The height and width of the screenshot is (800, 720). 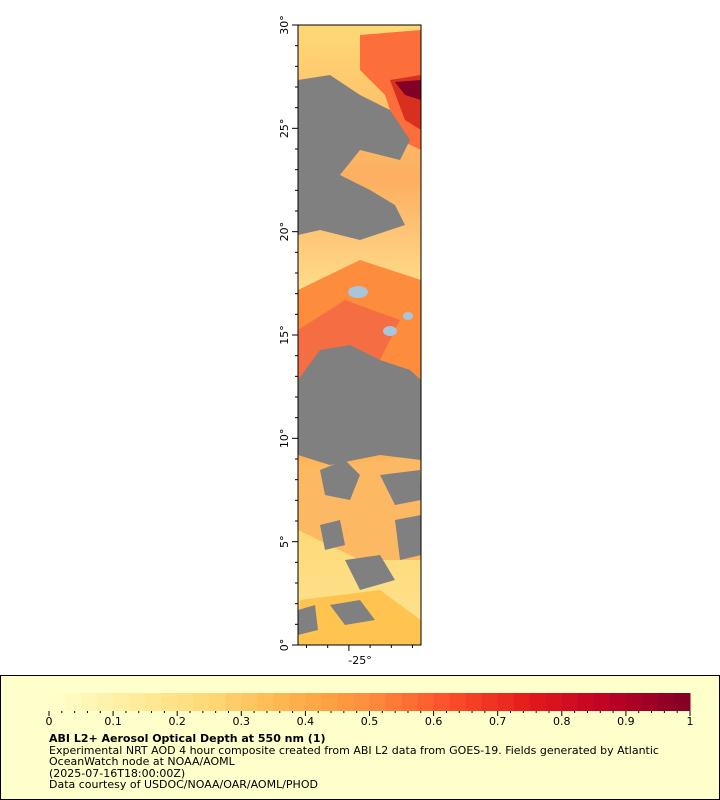 What do you see at coordinates (284, 25) in the screenshot?
I see `lat-label: 30°` at bounding box center [284, 25].